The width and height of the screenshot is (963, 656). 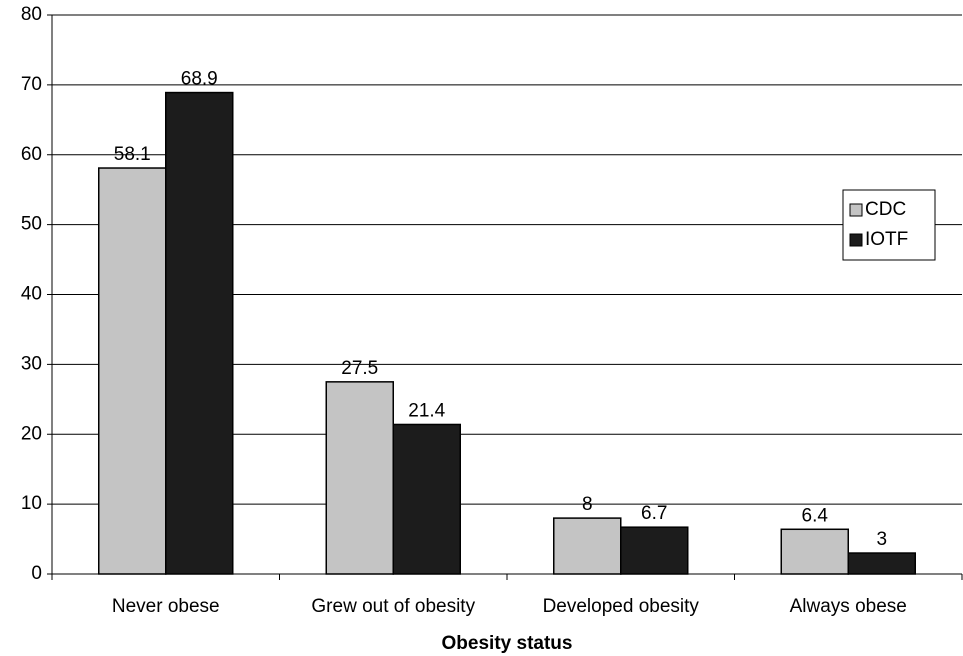 I want to click on y-tick-label: 40, so click(x=31, y=294).